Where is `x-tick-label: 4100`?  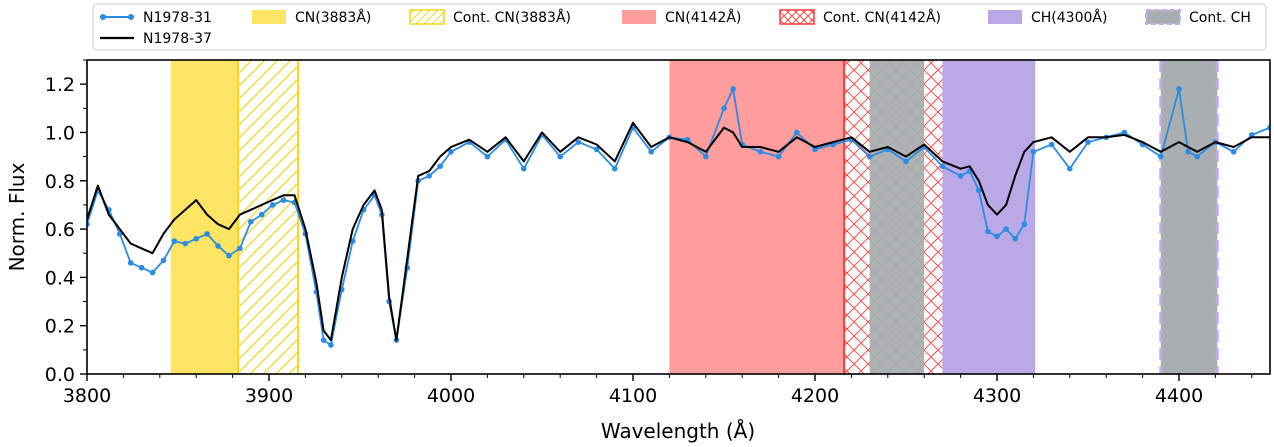 x-tick-label: 4100 is located at coordinates (633, 396).